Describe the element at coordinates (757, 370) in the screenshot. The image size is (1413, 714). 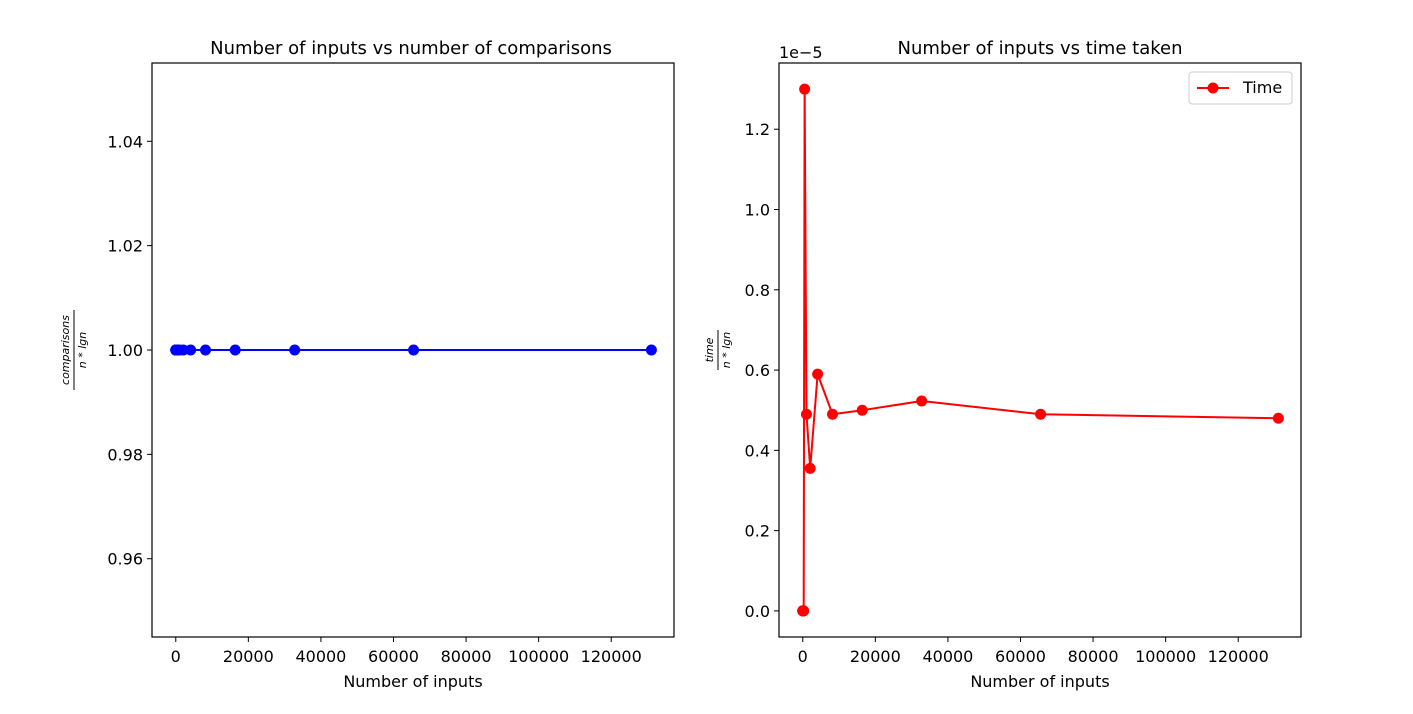
I see `y-tick-label: 0.6` at that location.